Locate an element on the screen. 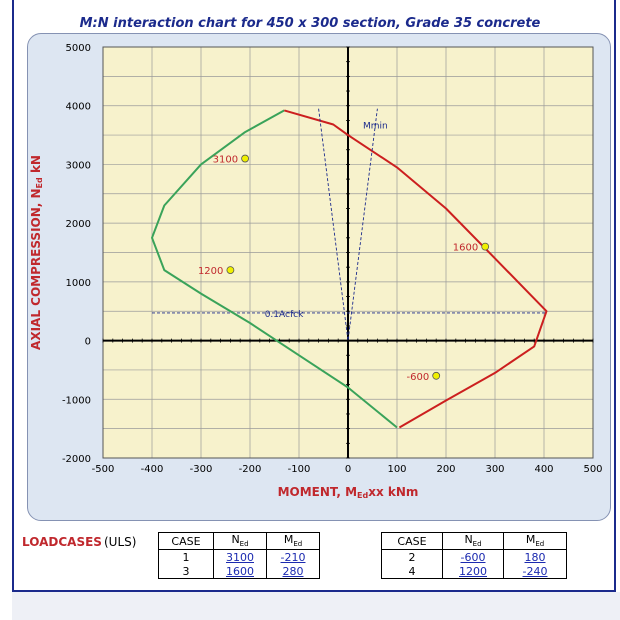  x-tick-label: -400 is located at coordinates (152, 469).